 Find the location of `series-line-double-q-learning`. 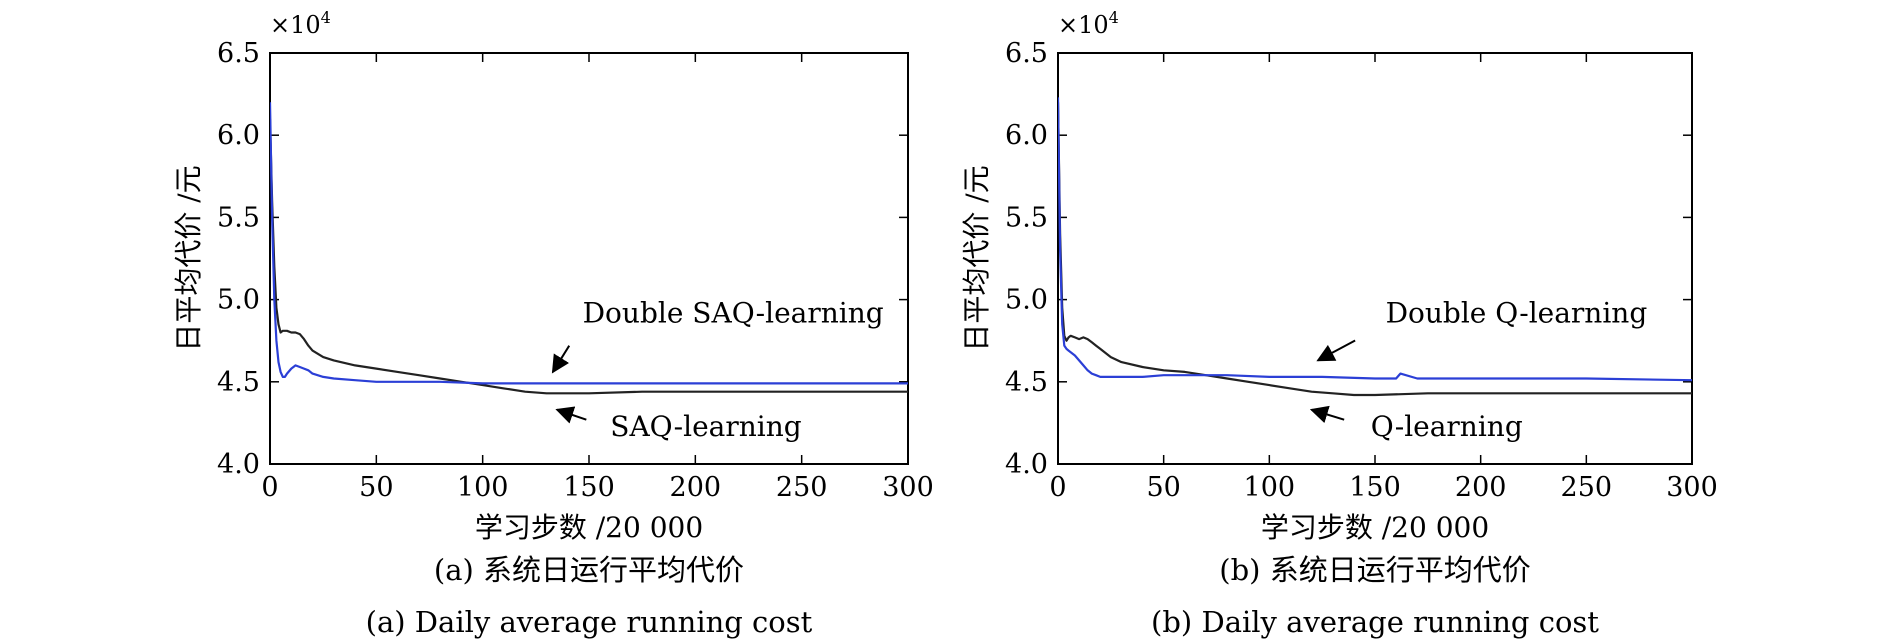

series-line-double-q-learning is located at coordinates (1375, 239).